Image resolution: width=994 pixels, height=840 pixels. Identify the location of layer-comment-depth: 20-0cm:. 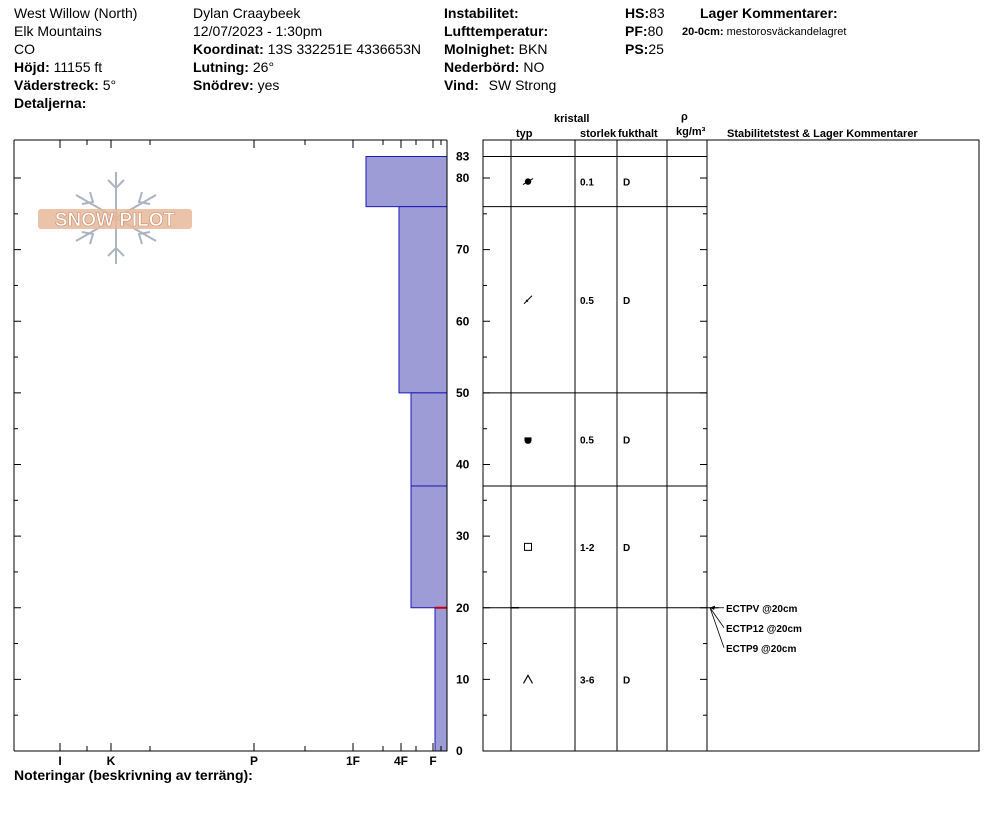
(703, 32).